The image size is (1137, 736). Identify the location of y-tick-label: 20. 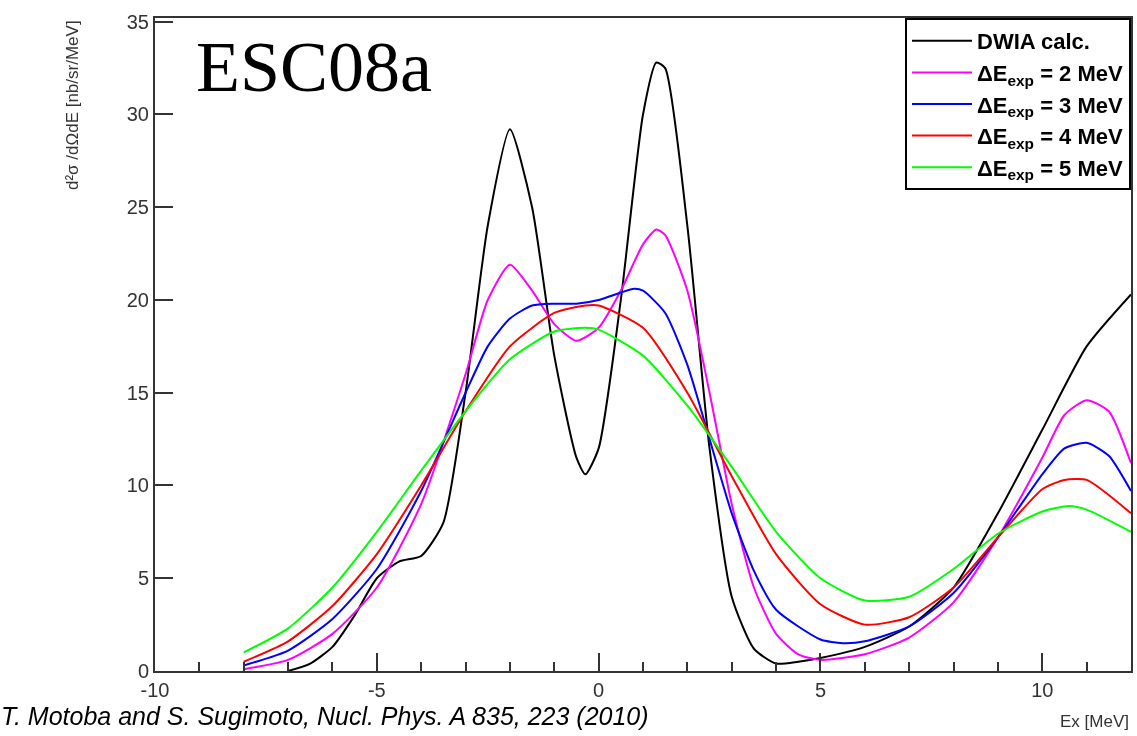
(137, 299).